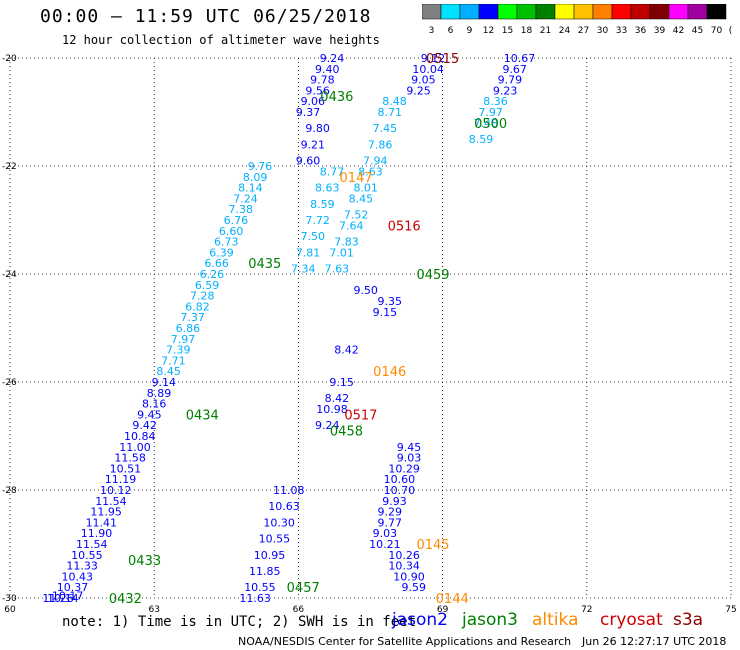 The image size is (740, 650). Describe the element at coordinates (375, 161) in the screenshot. I see `wave-height-value: 7.94` at that location.